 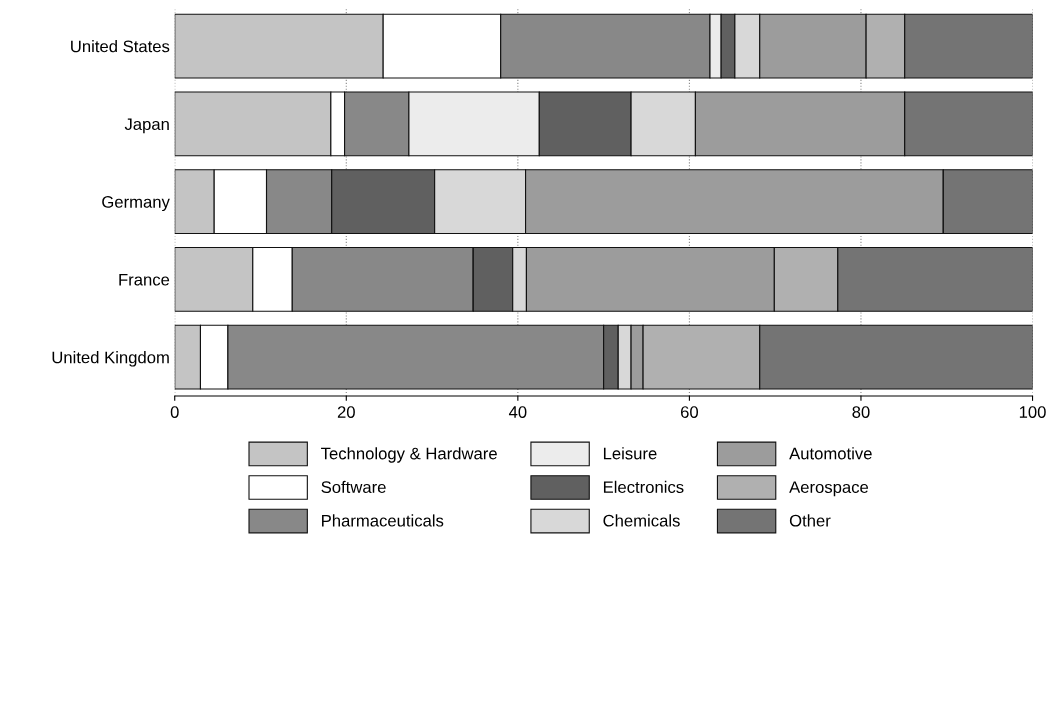 I want to click on x-tick-label: 80, so click(x=861, y=412).